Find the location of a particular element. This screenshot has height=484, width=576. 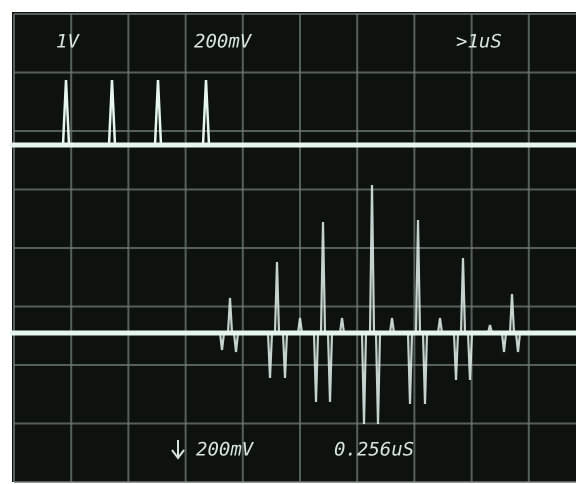

trigger-level: 200mV is located at coordinates (225, 450).